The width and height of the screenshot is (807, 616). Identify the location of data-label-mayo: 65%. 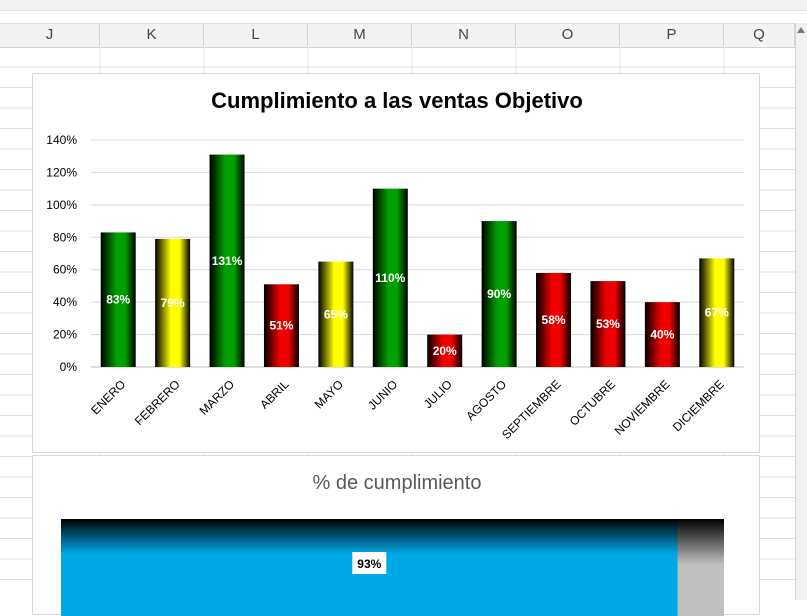
(336, 314).